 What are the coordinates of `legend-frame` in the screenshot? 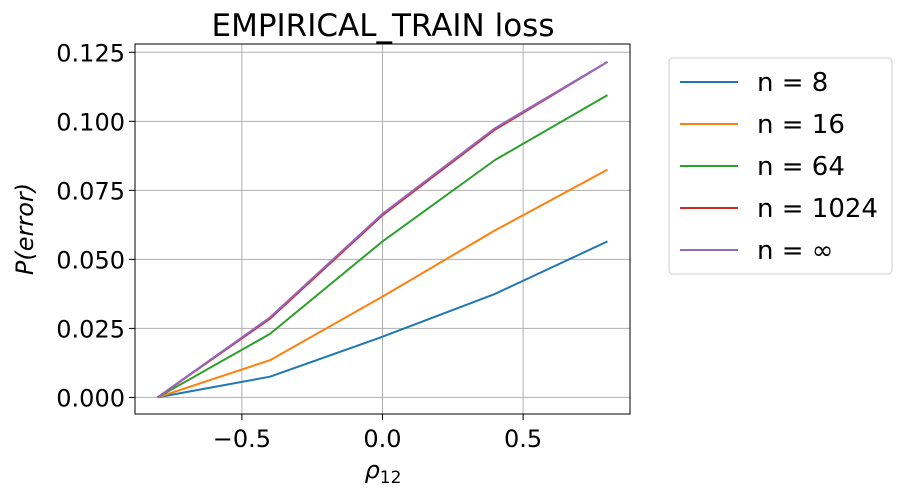 It's located at (780, 166).